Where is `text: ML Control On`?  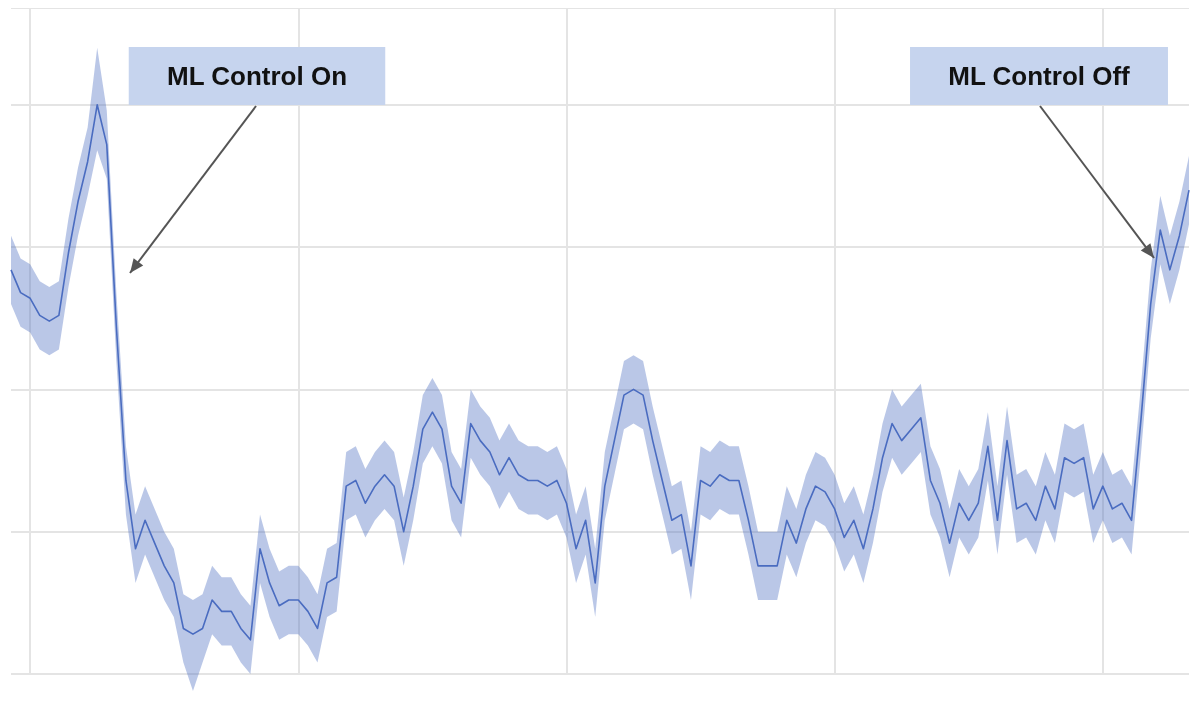 text: ML Control On is located at coordinates (257, 76).